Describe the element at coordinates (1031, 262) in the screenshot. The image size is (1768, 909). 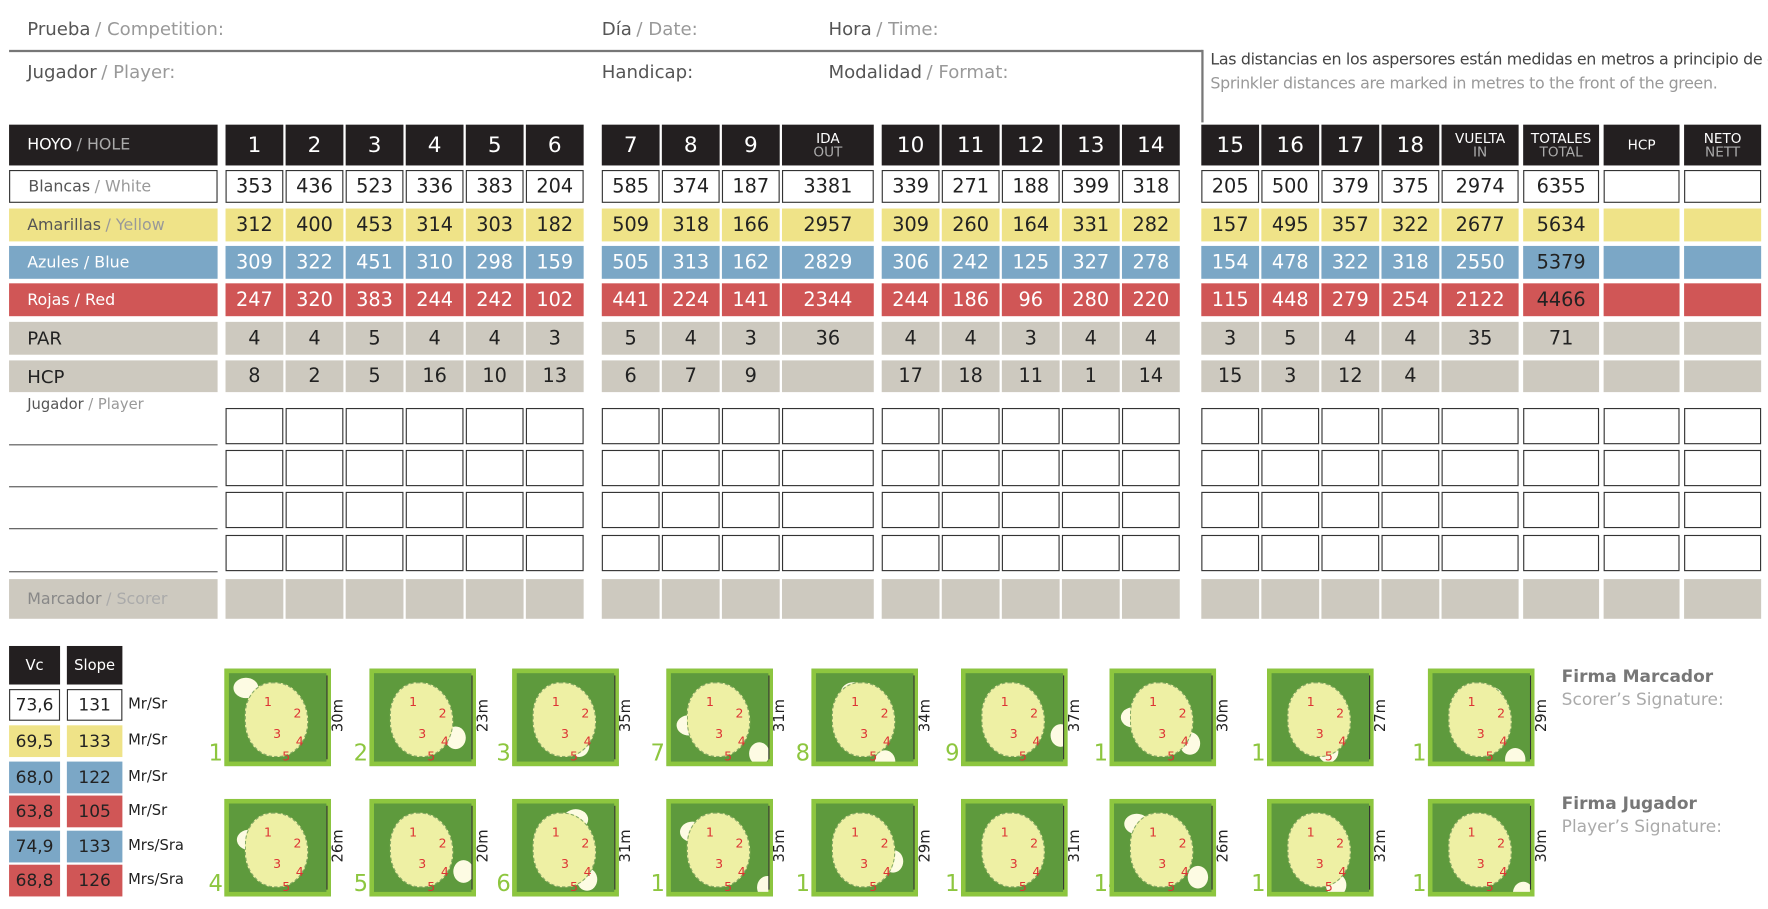
I see `cell-value: 125` at that location.